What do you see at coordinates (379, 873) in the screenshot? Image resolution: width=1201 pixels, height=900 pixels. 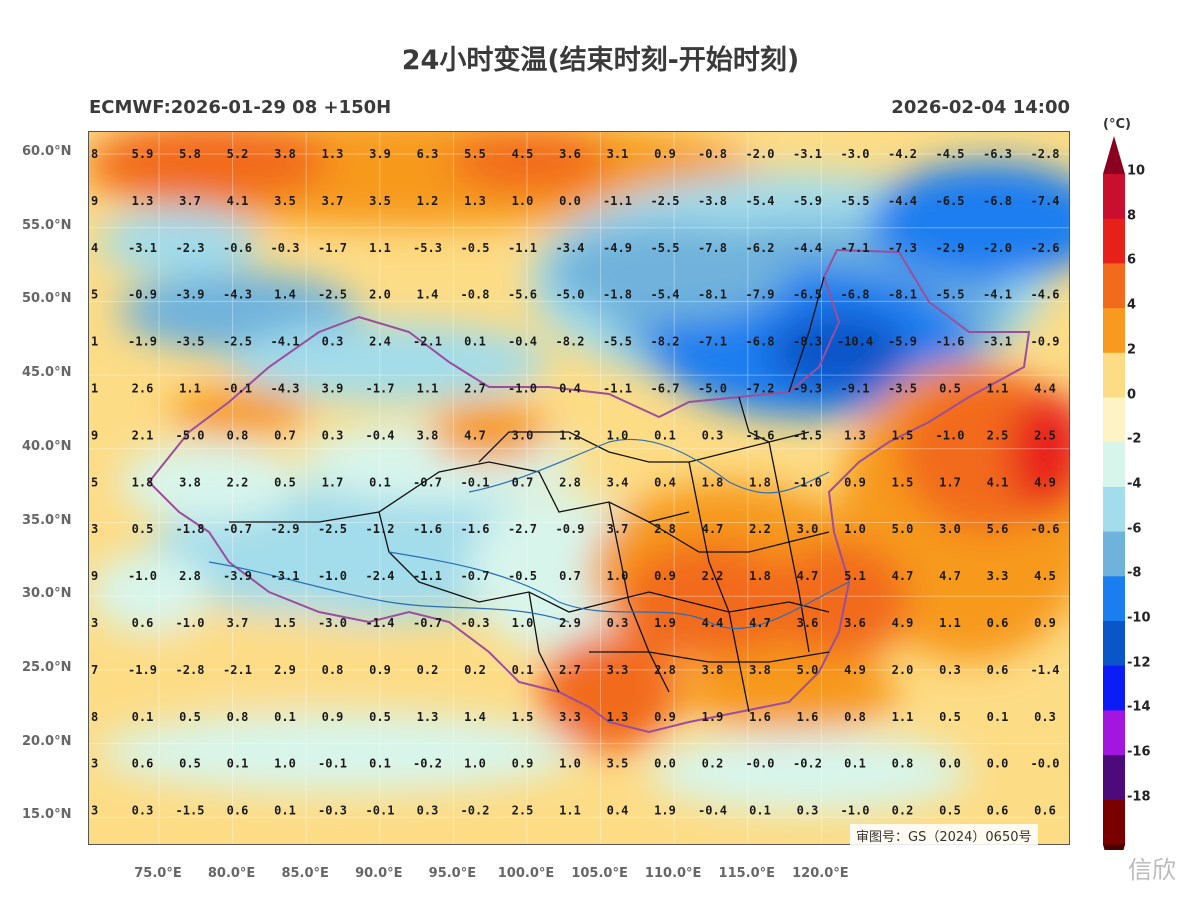 I see `longitude-tick-label: 90.0°E` at bounding box center [379, 873].